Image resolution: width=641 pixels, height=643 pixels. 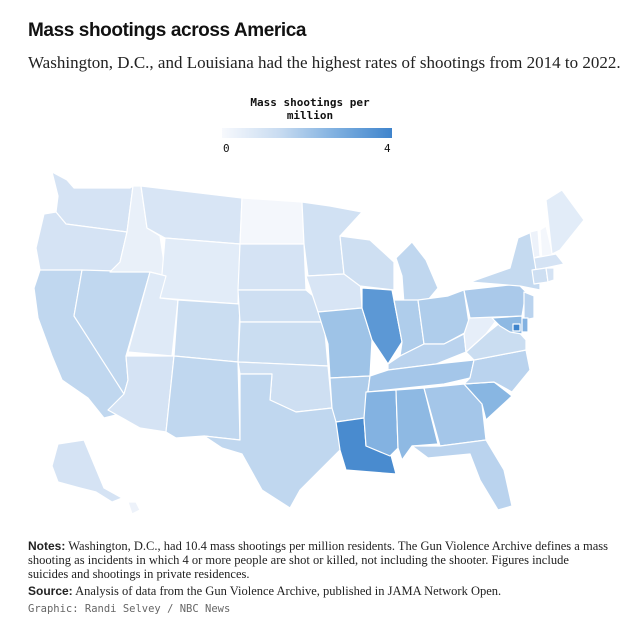 I want to click on state-nj, so click(x=529, y=306).